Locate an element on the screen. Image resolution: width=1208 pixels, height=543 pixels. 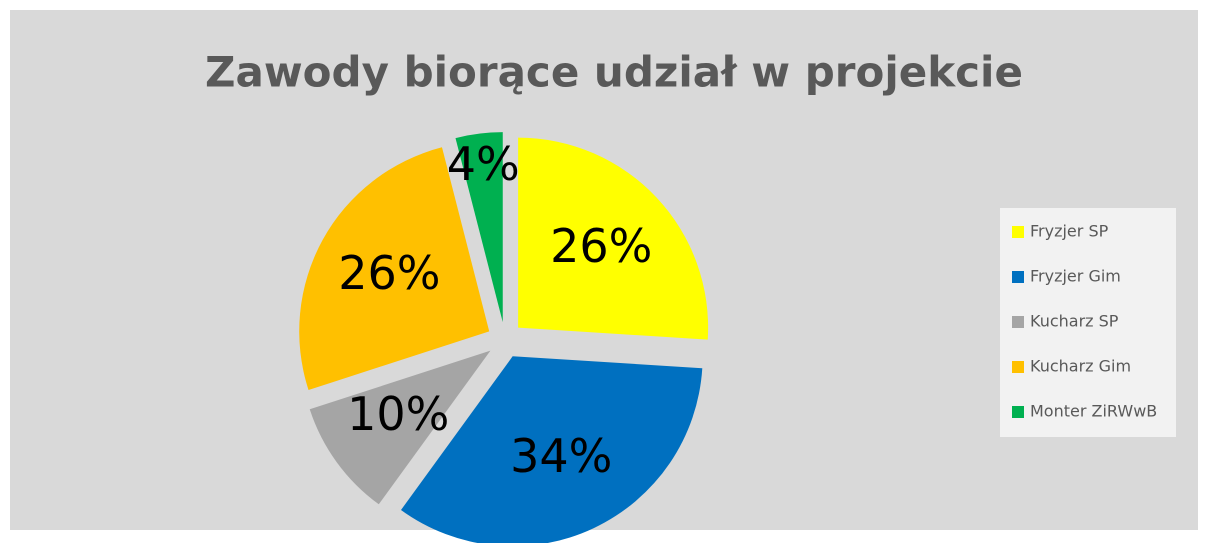
chart-title: Zawody biorące udział w projekcie is located at coordinates (614, 72).